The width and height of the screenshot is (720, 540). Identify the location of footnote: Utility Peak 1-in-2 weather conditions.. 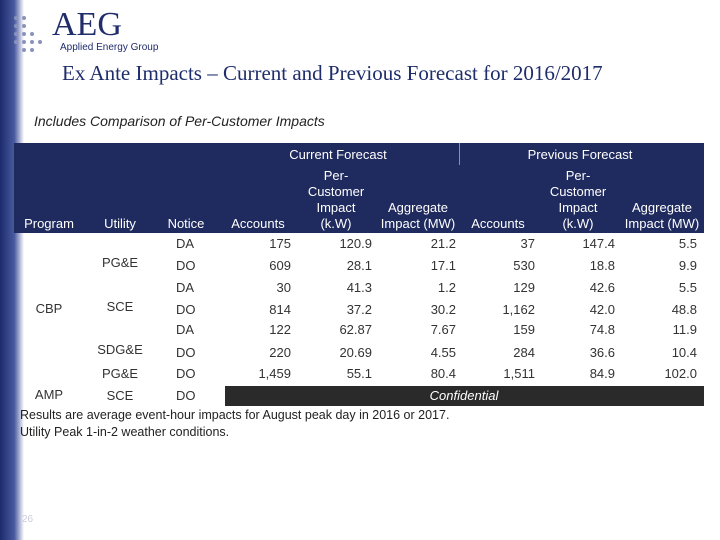
(125, 432).